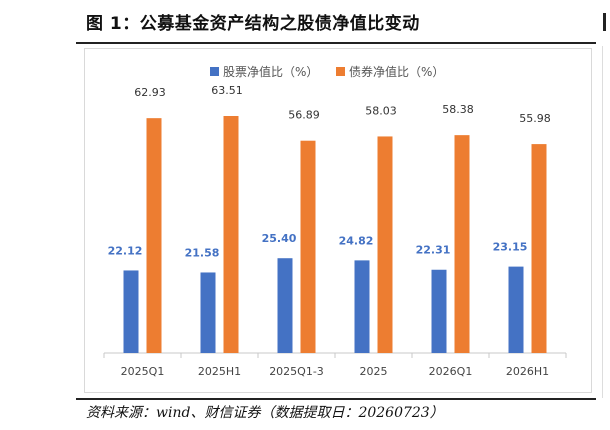 The image size is (610, 430). I want to click on category-label-2026Q1: 2026Q1, so click(451, 371).